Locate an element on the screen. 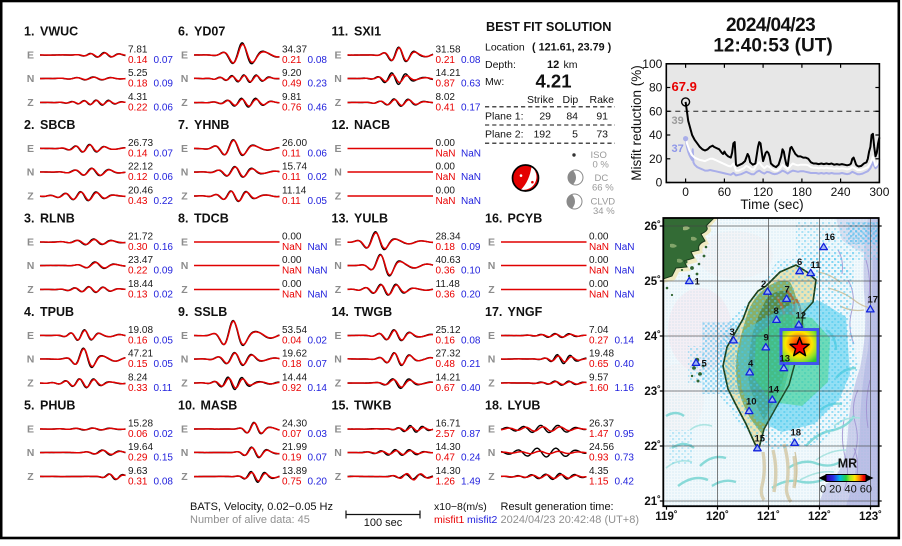 The height and width of the screenshot is (546, 902). svg-text: 0.87 is located at coordinates (446, 84).